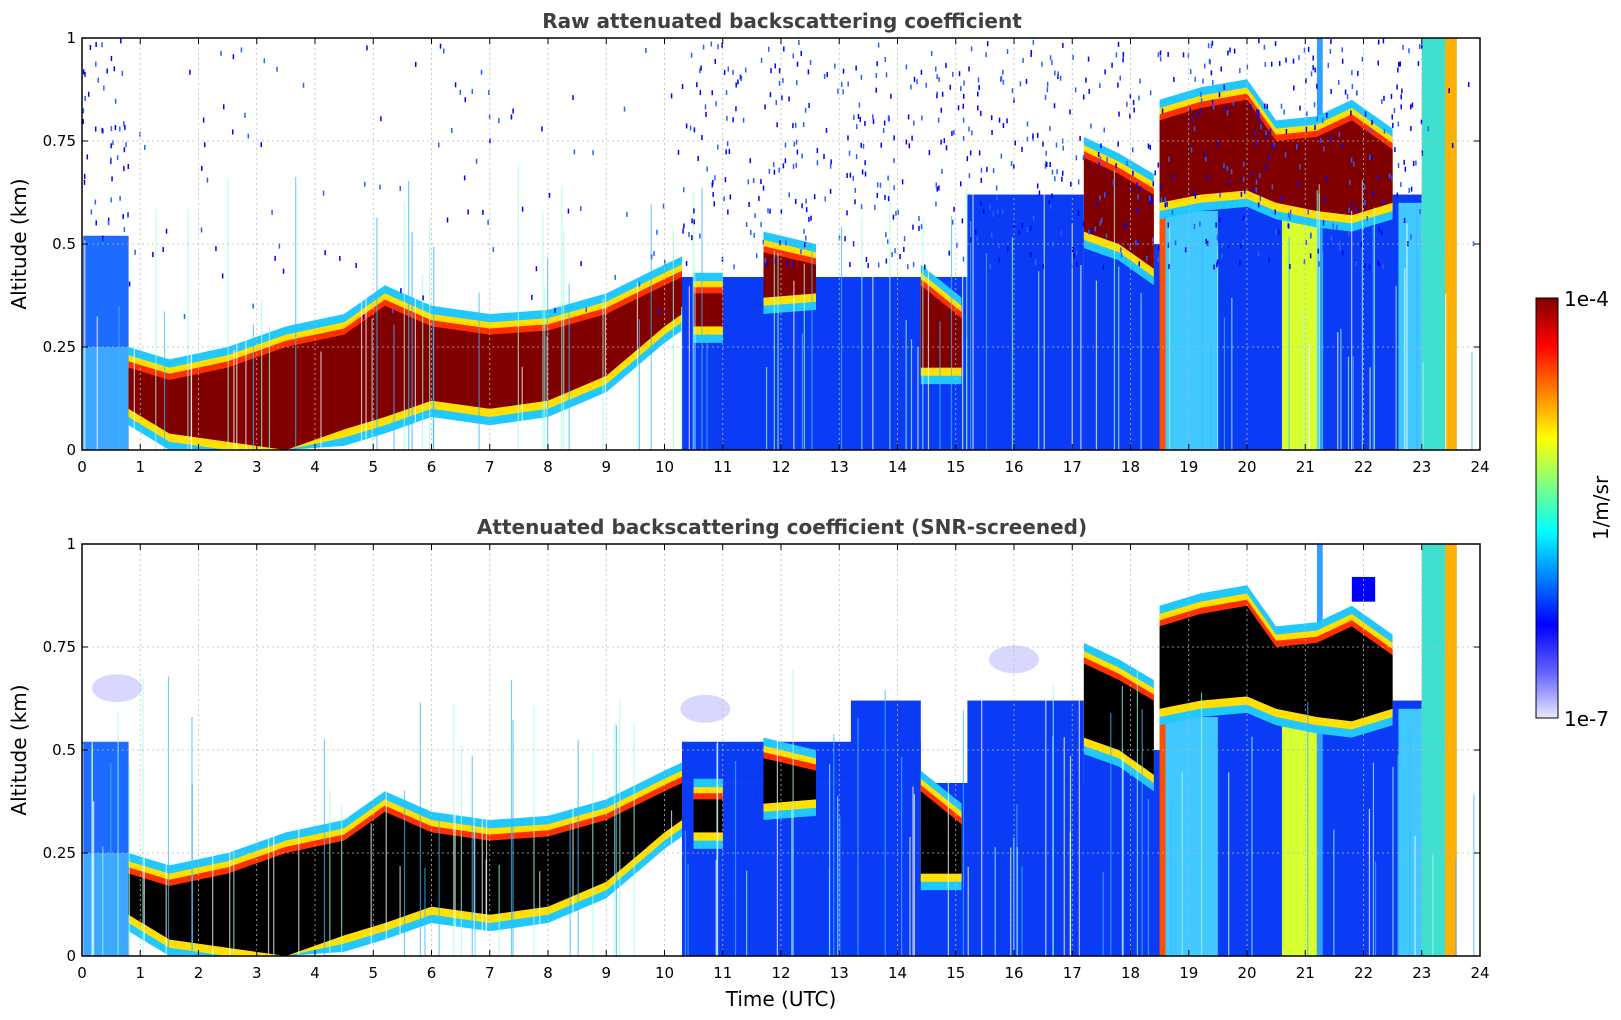 The image size is (1621, 1020). What do you see at coordinates (315, 973) in the screenshot?
I see `x-tick-label: 4` at bounding box center [315, 973].